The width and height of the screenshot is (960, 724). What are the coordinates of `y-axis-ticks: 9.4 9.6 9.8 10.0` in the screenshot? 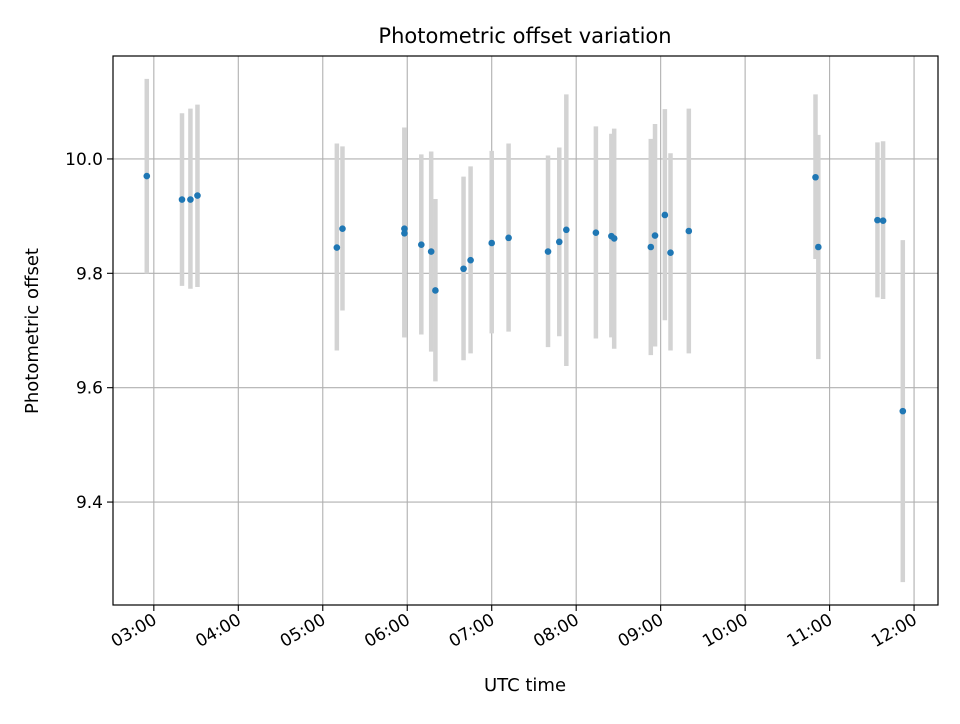 It's located at (89, 331).